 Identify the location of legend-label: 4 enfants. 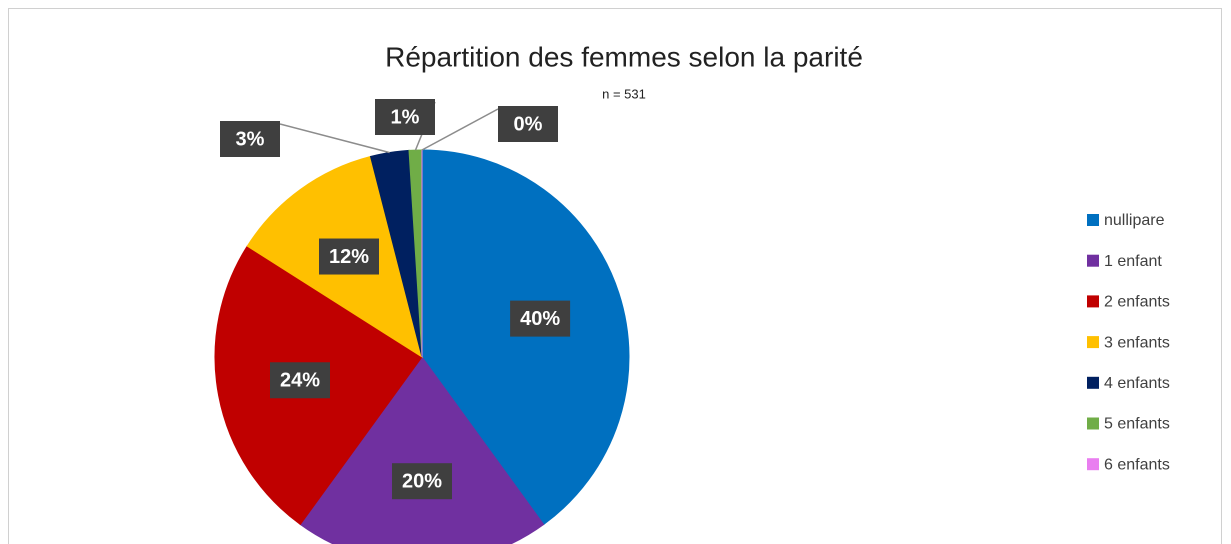
(1137, 383).